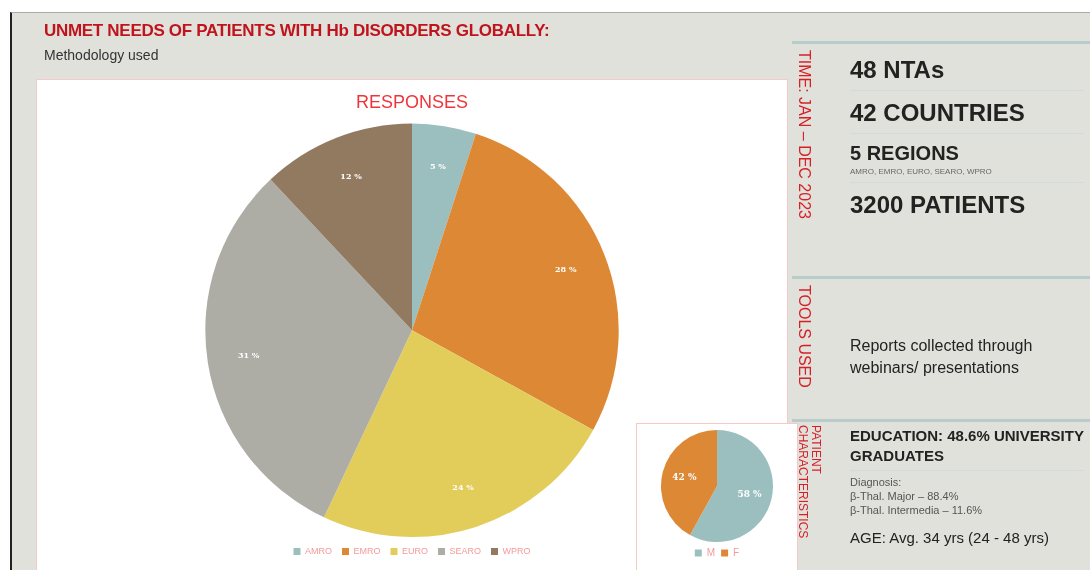 The height and width of the screenshot is (570, 1090). I want to click on text: Diagnosis:, so click(876, 482).